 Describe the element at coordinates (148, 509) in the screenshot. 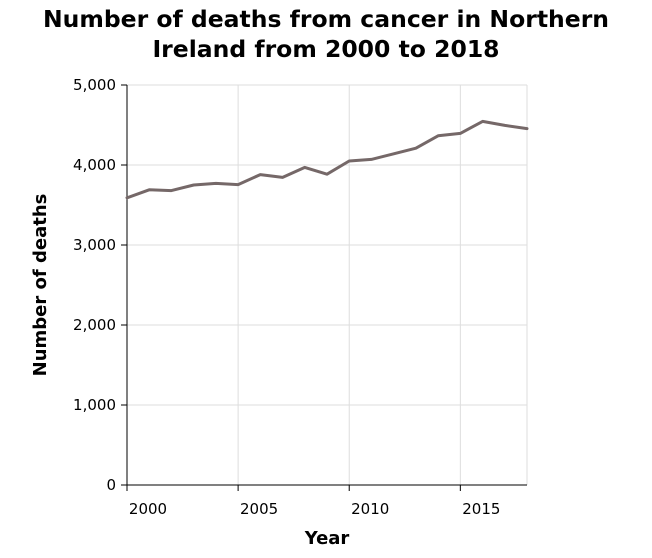

I see `x-tick-label: 2000` at that location.